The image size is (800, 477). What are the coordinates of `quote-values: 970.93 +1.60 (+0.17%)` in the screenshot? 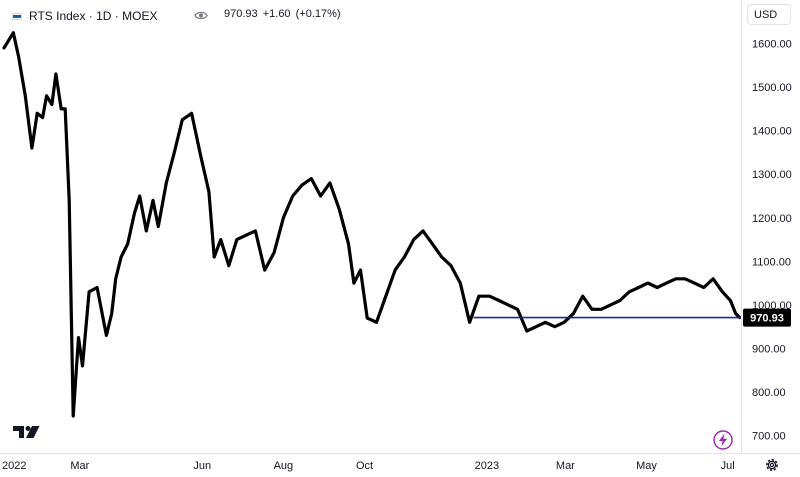 It's located at (283, 14).